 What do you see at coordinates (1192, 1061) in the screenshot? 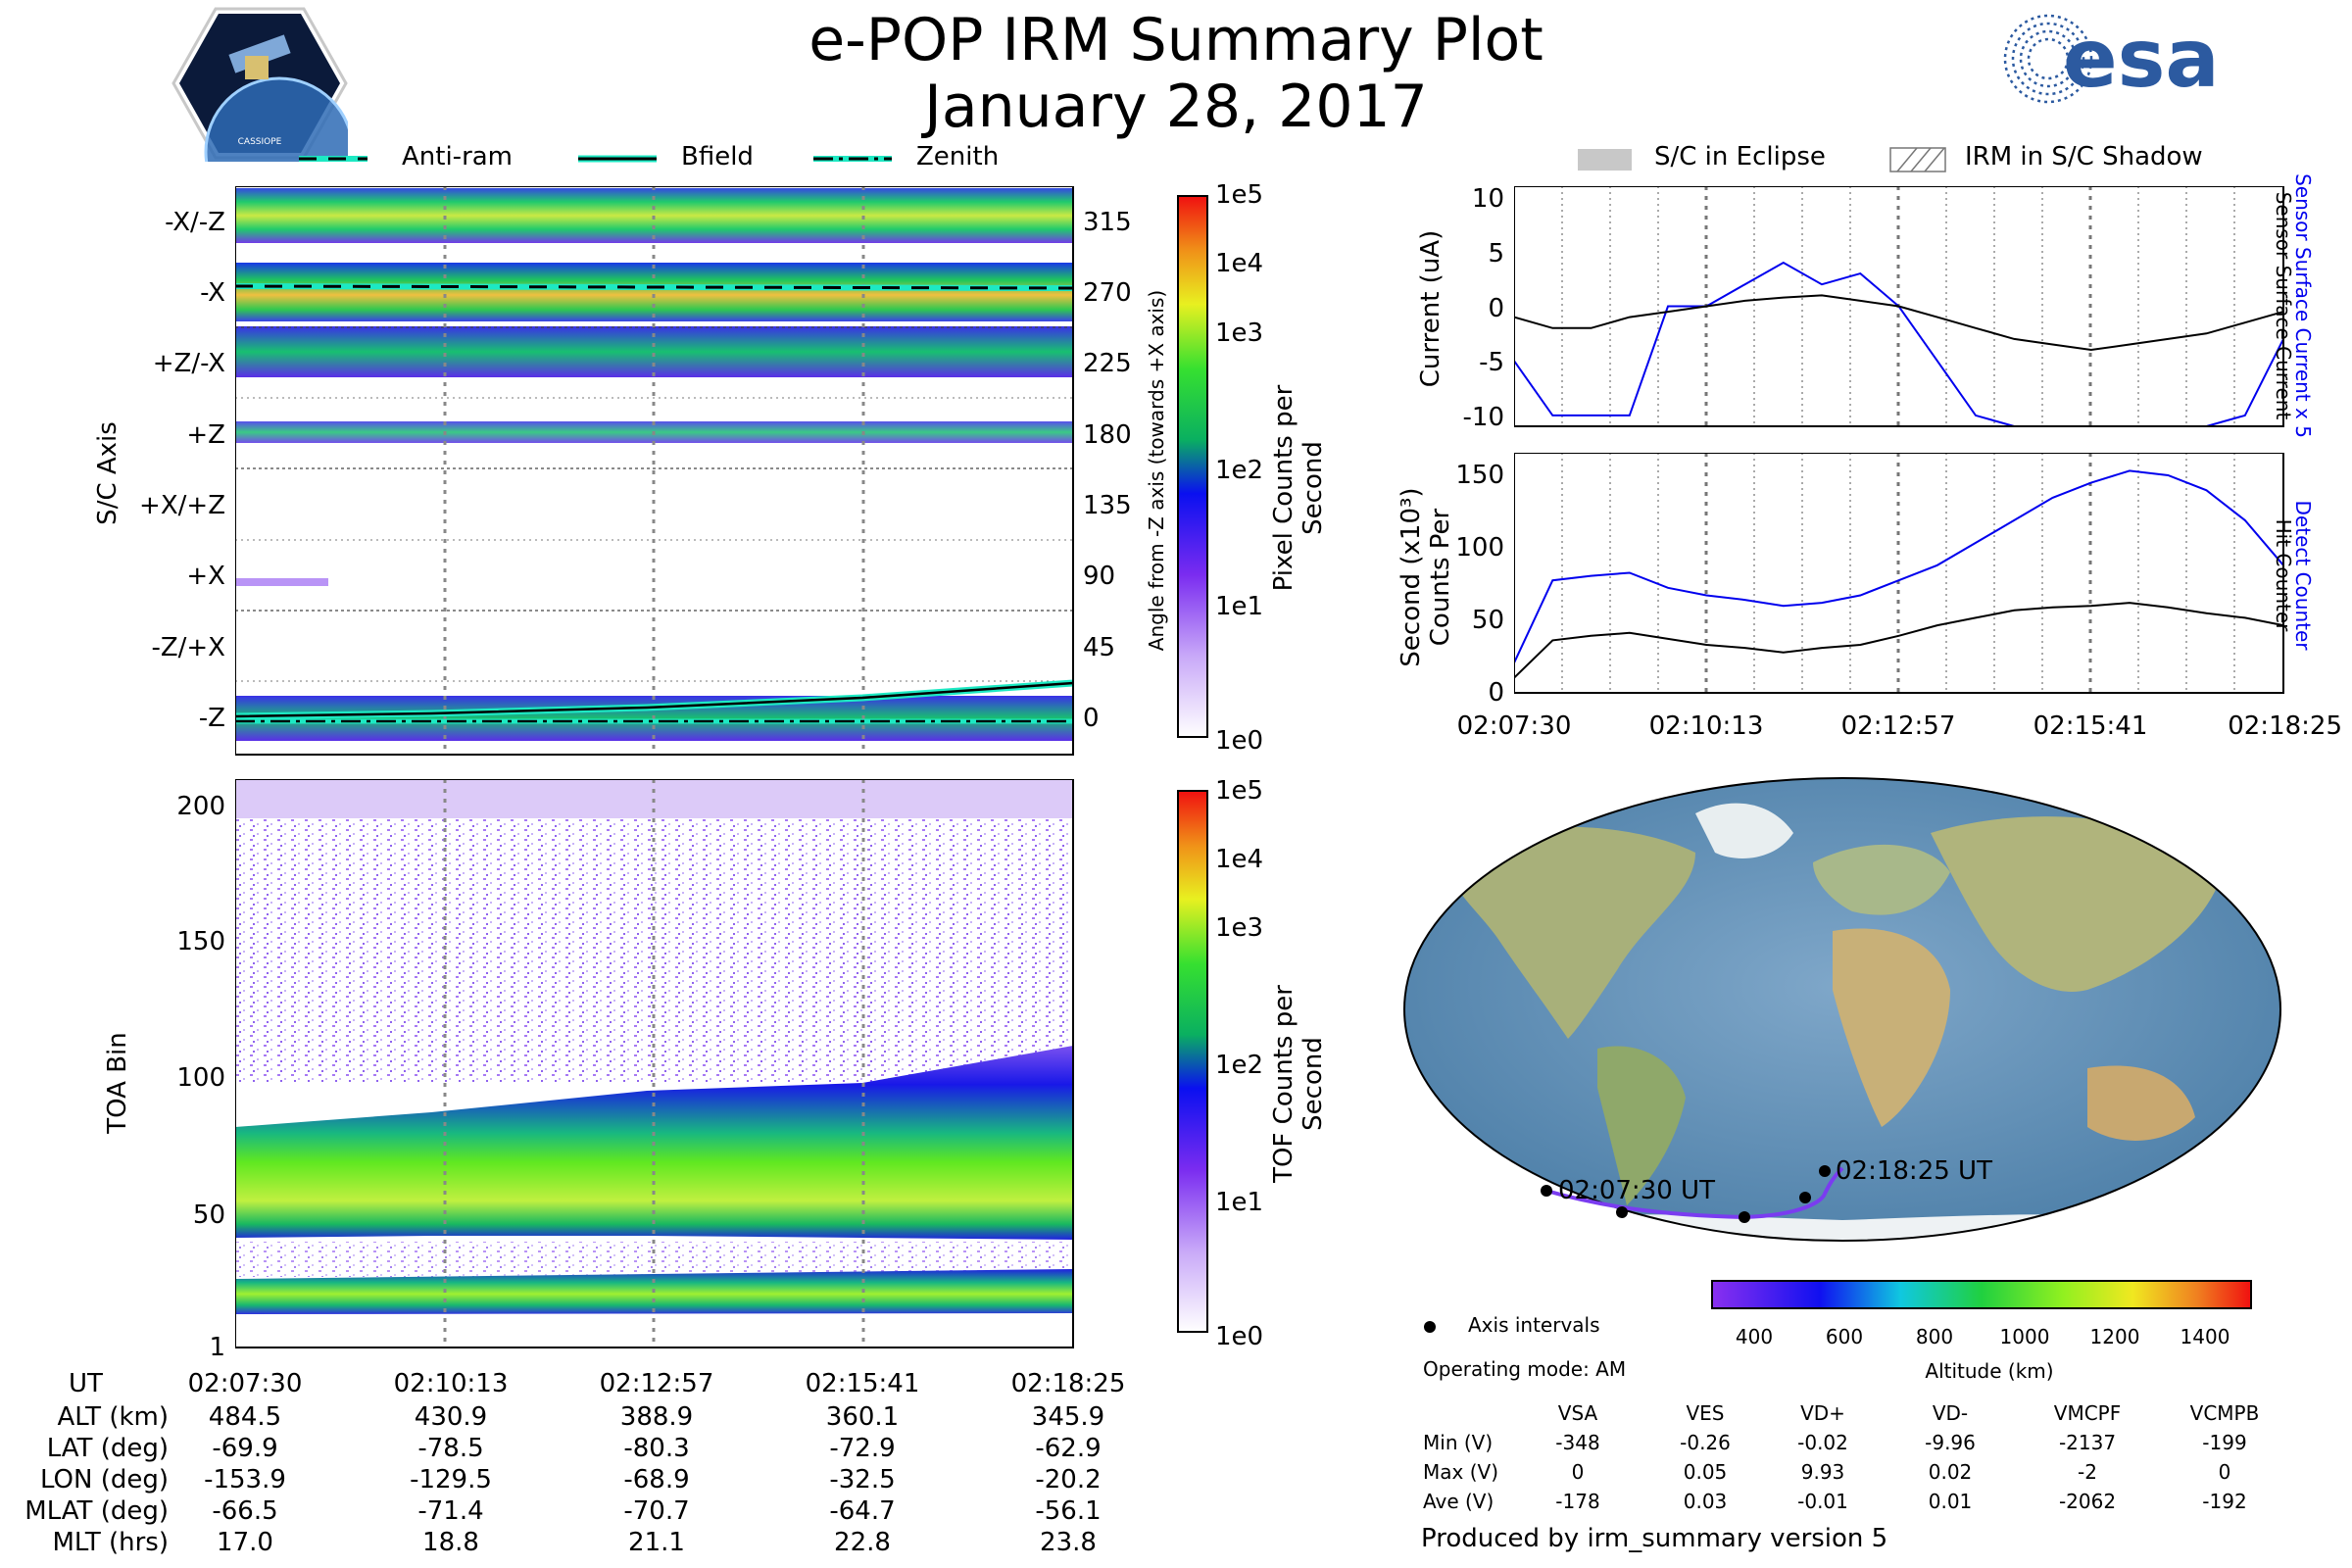
I see `tof-colorbar` at bounding box center [1192, 1061].